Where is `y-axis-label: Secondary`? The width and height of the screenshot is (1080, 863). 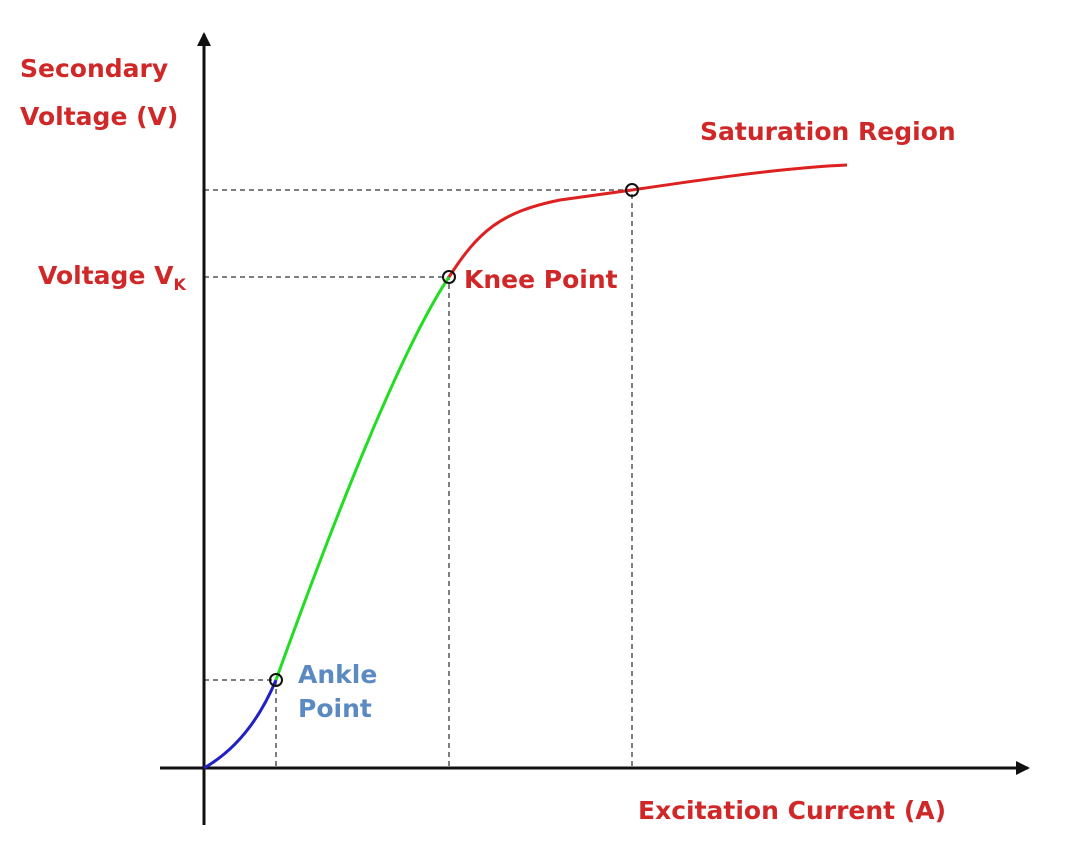 y-axis-label: Secondary is located at coordinates (94, 68).